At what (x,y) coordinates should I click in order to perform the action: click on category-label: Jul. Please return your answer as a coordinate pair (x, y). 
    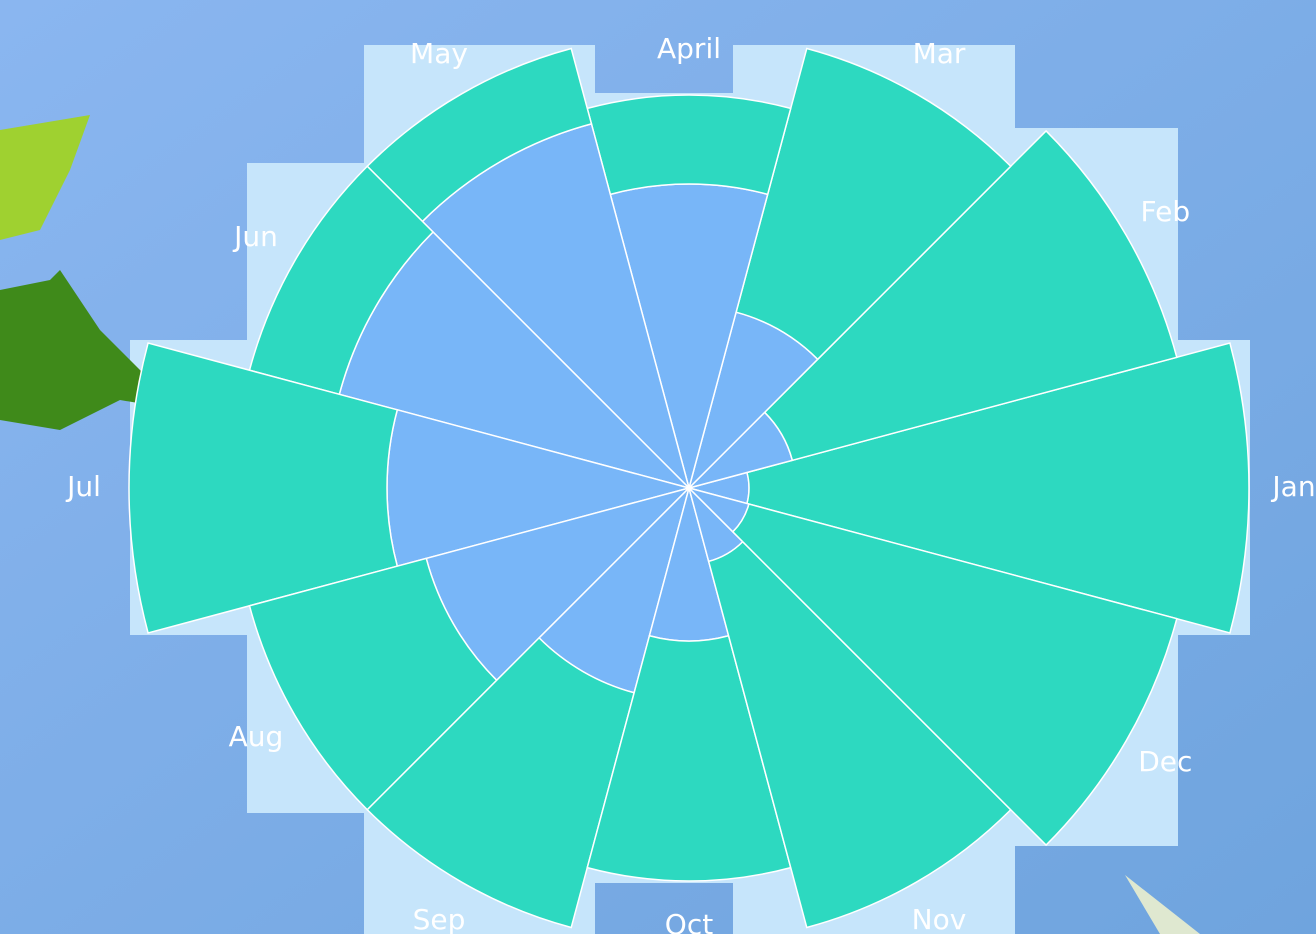
    Looking at the image, I should click on (83, 486).